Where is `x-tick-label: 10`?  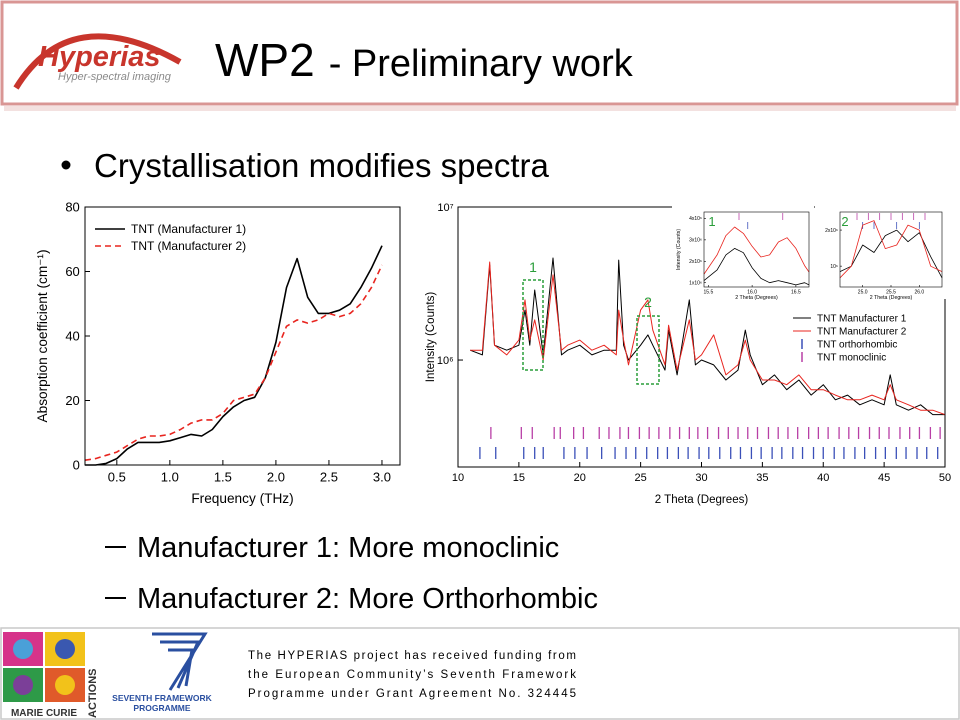
x-tick-label: 10 is located at coordinates (458, 478).